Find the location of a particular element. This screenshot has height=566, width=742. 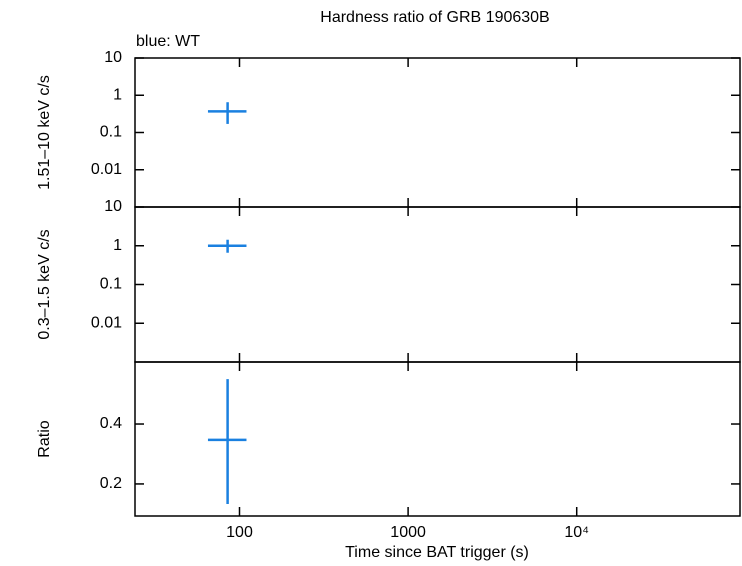

x-tick-label: 10⁴ is located at coordinates (576, 532).